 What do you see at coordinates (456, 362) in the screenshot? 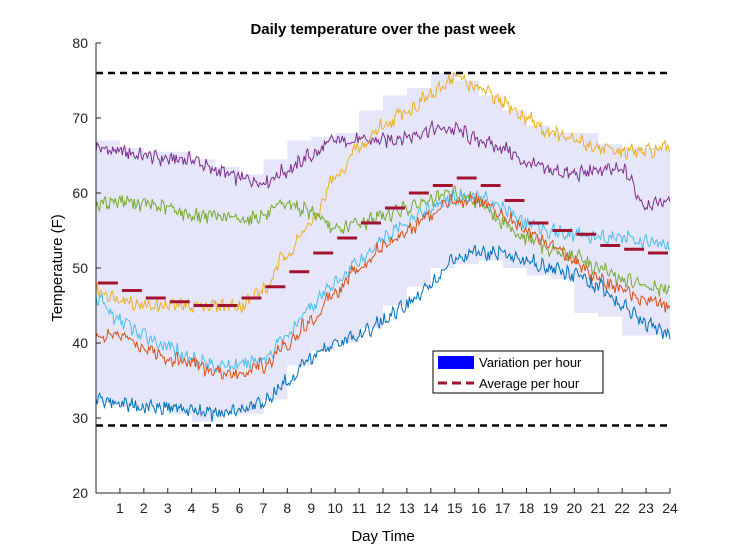
I see `legend-swatch-variation` at bounding box center [456, 362].